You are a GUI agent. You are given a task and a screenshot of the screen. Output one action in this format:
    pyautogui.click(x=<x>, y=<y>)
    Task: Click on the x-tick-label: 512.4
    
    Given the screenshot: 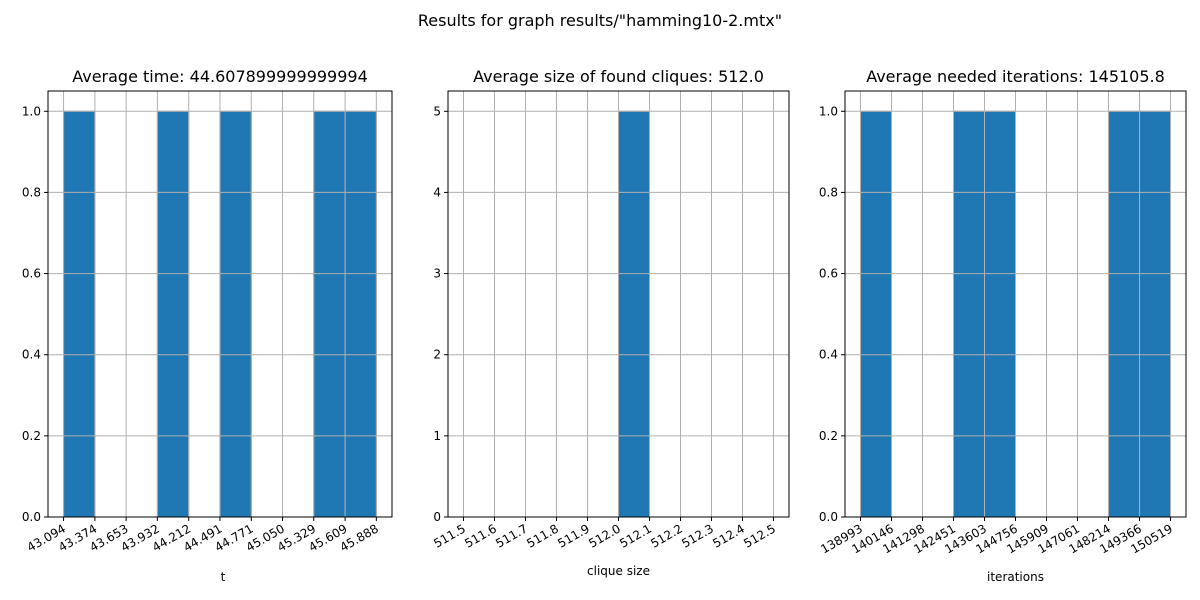 What is the action you would take?
    pyautogui.click(x=728, y=535)
    